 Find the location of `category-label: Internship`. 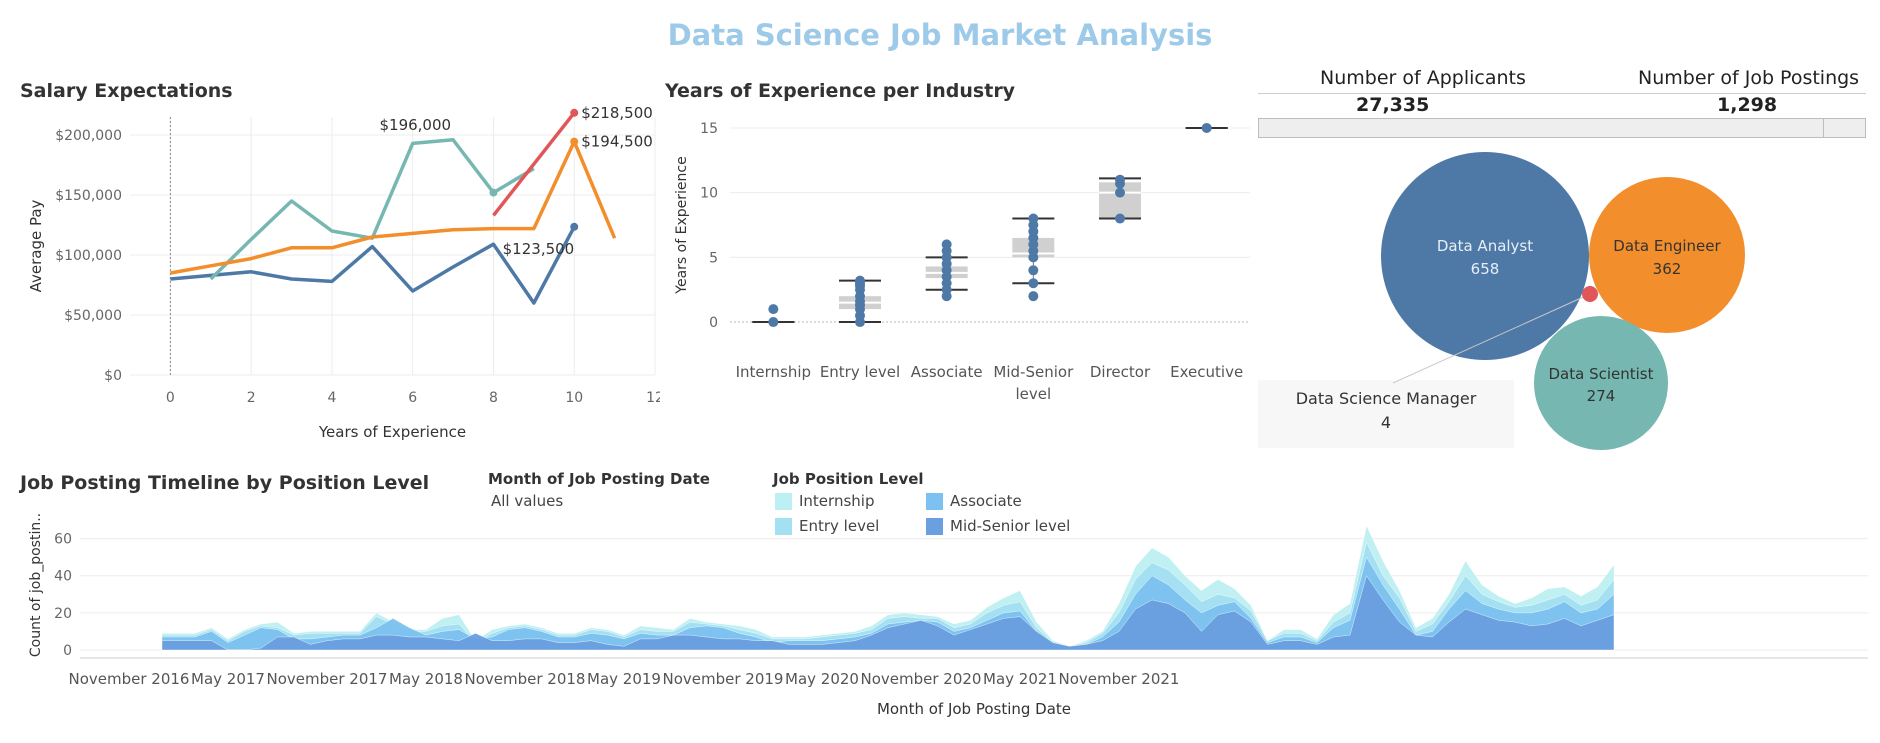

category-label: Internship is located at coordinates (773, 372).